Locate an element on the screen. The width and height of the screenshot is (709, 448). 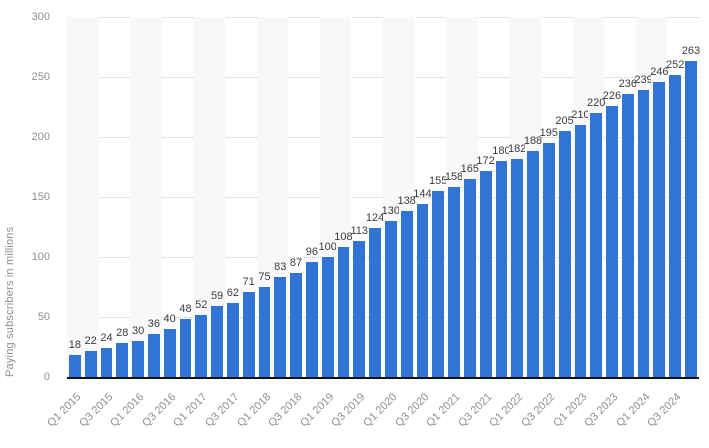
bar-q3-2022 is located at coordinates (548, 260).